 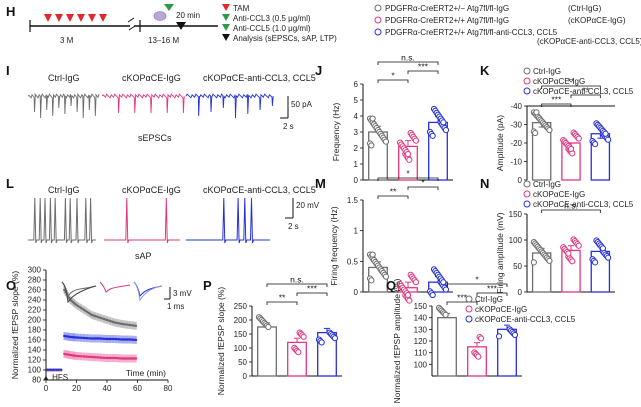 I want to click on x-axis-label: Time (min), so click(x=146, y=373).